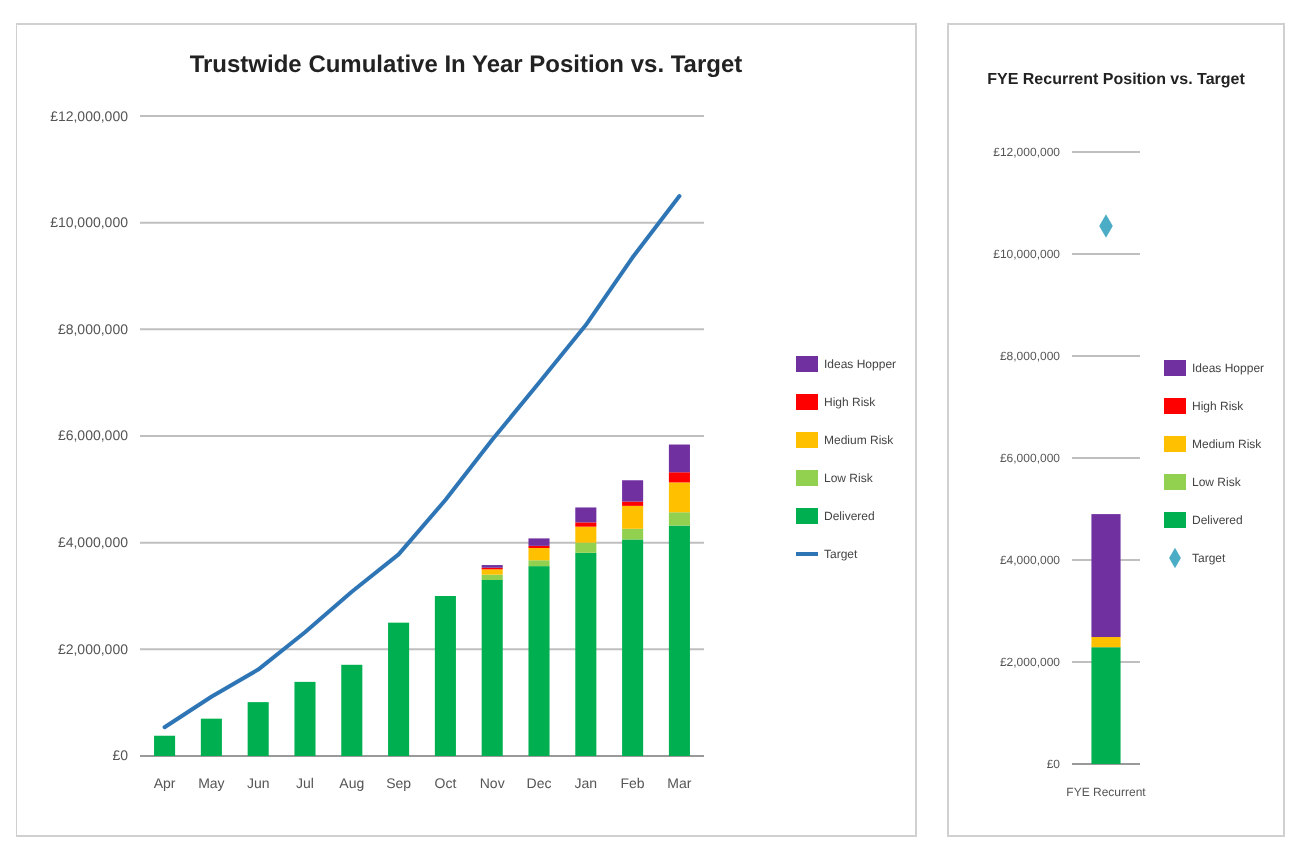 The width and height of the screenshot is (1304, 850). I want to click on chart-title: FYE Recurrent Position vs. Target, so click(1116, 79).